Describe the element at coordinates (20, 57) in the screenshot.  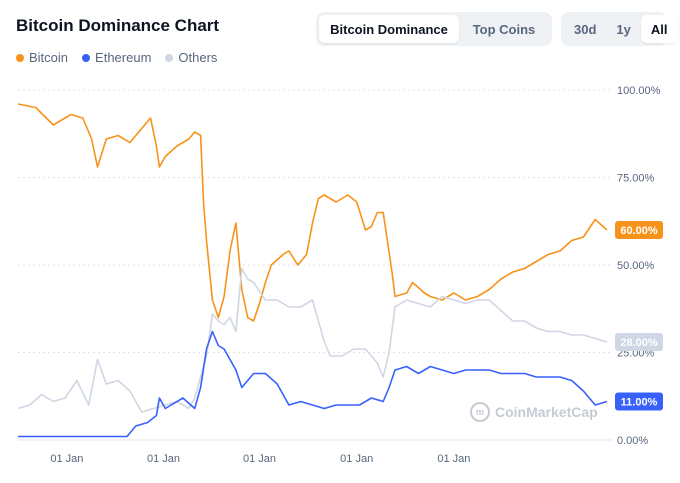
I see `legend-dot-bitcoin` at that location.